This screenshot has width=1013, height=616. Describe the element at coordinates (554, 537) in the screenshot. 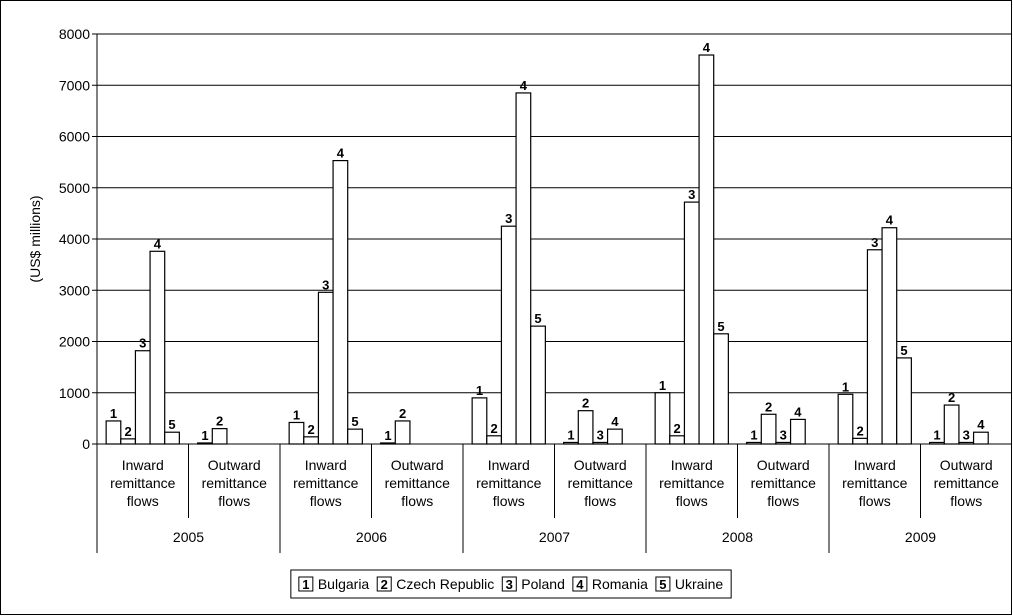

I see `x-group-label: 2007` at that location.